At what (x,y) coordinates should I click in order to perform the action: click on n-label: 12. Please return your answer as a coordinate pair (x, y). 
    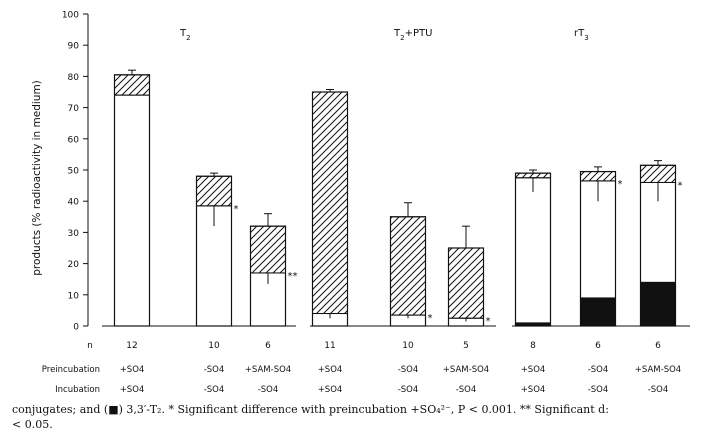
    Looking at the image, I should click on (131, 346).